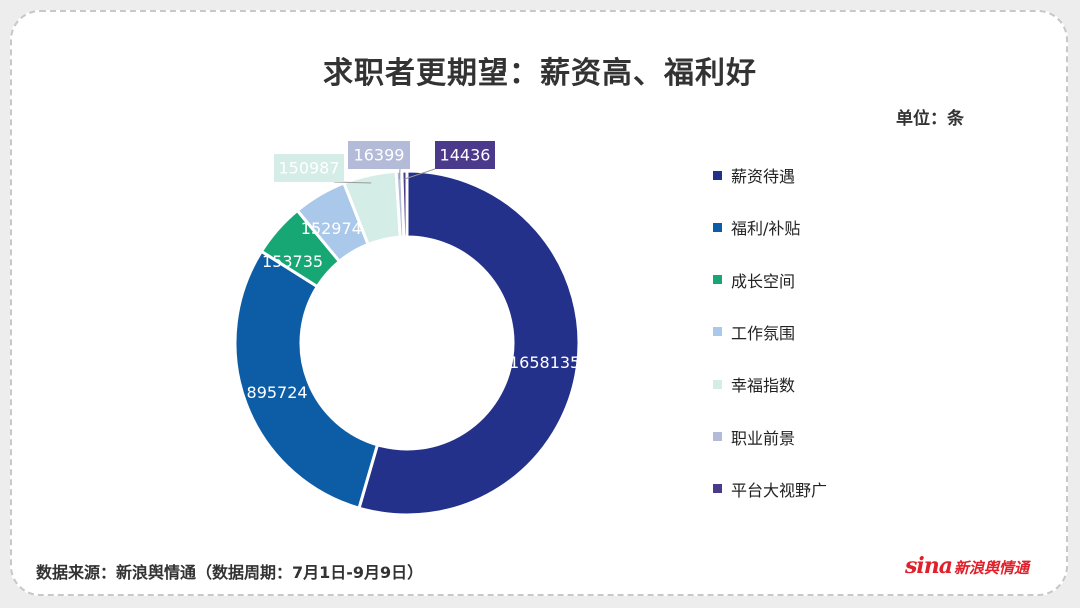 The image size is (1080, 608). What do you see at coordinates (813, 332) in the screenshot?
I see `legend-item: 工作氛围` at bounding box center [813, 332].